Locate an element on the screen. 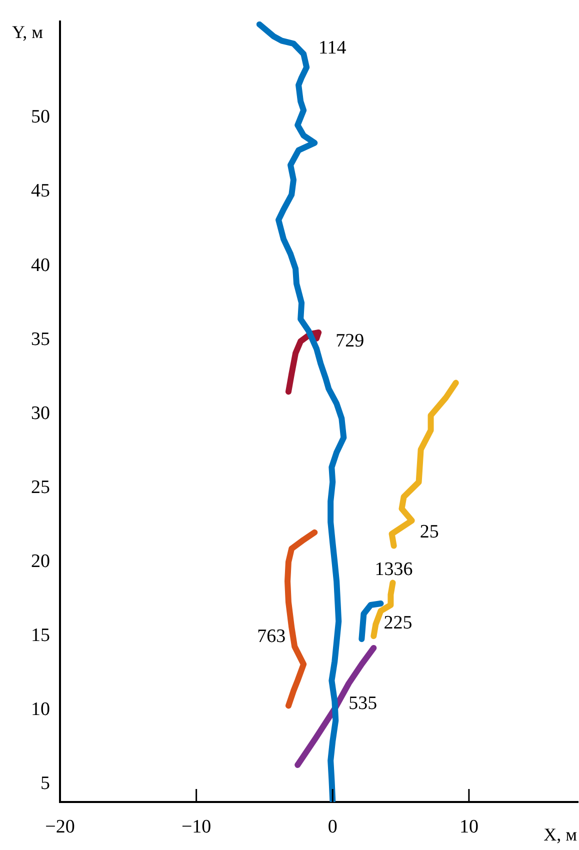  y-tick-label: 30 is located at coordinates (40, 413).